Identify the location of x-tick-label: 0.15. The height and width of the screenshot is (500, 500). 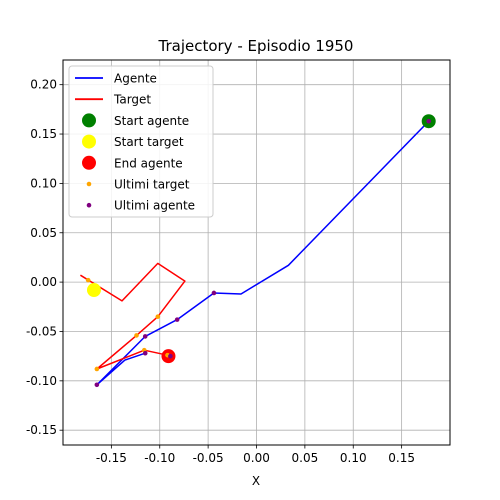
(401, 458).